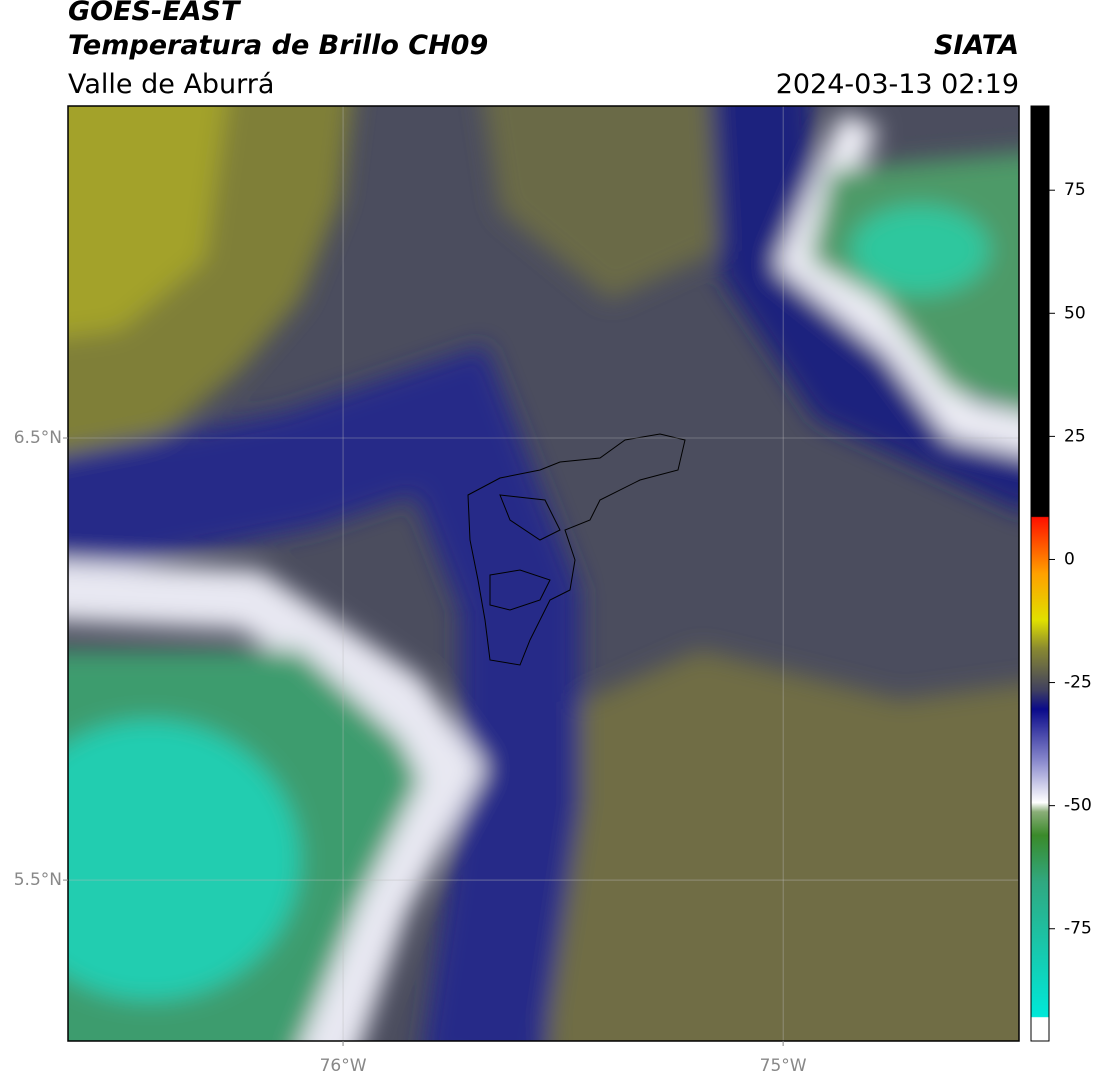  Describe the element at coordinates (38, 880) in the screenshot. I see `lat-tick-label: 5.5°N` at that location.